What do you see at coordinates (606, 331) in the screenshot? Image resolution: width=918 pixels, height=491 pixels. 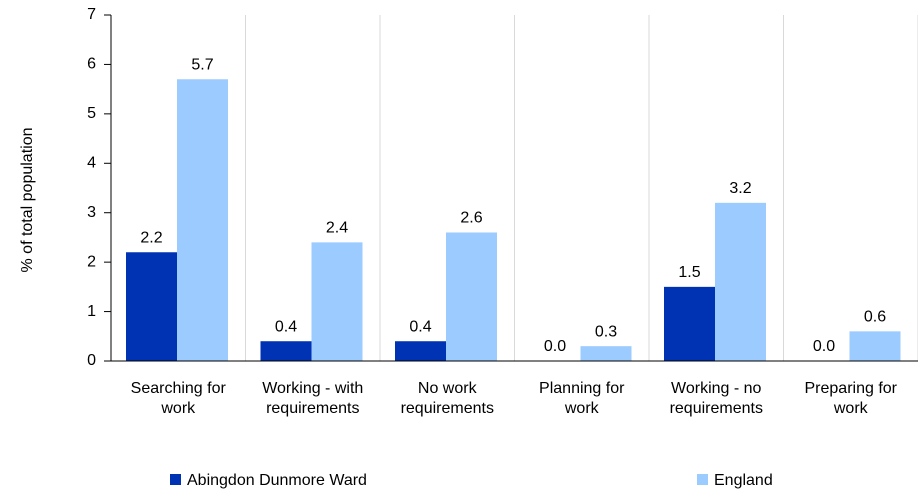 I see `value-label: 0.3` at bounding box center [606, 331].